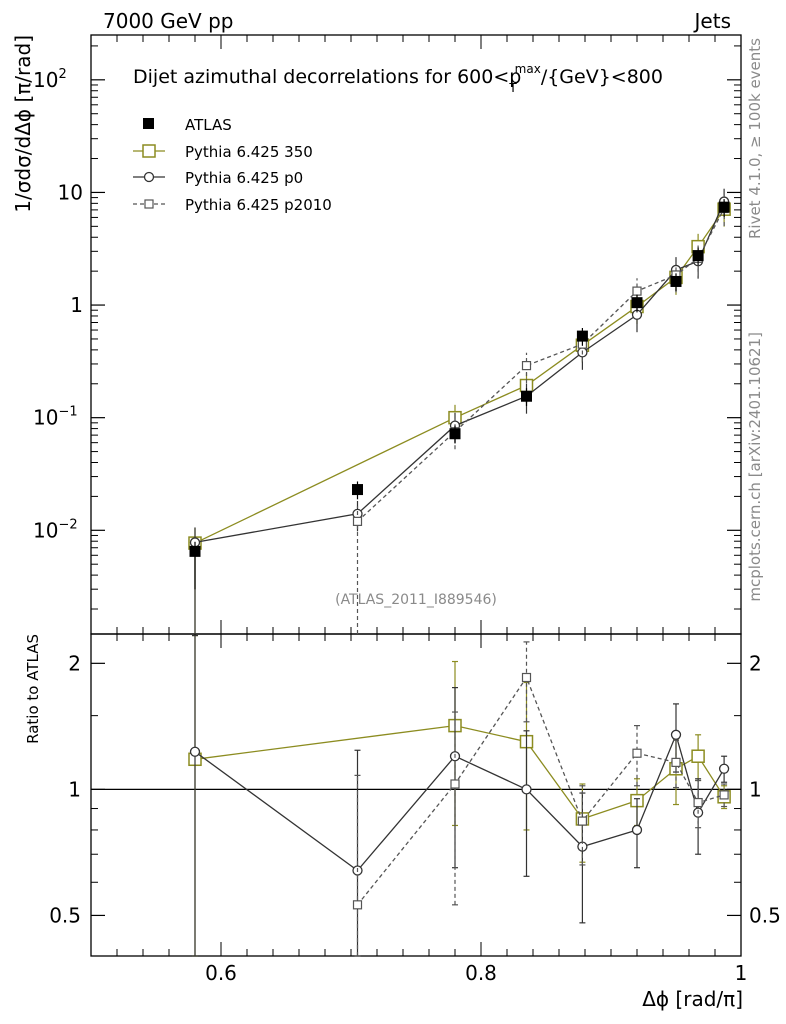 This screenshot has width=786, height=1024. I want to click on ratio-y-tick-label-right: 1, so click(755, 789).